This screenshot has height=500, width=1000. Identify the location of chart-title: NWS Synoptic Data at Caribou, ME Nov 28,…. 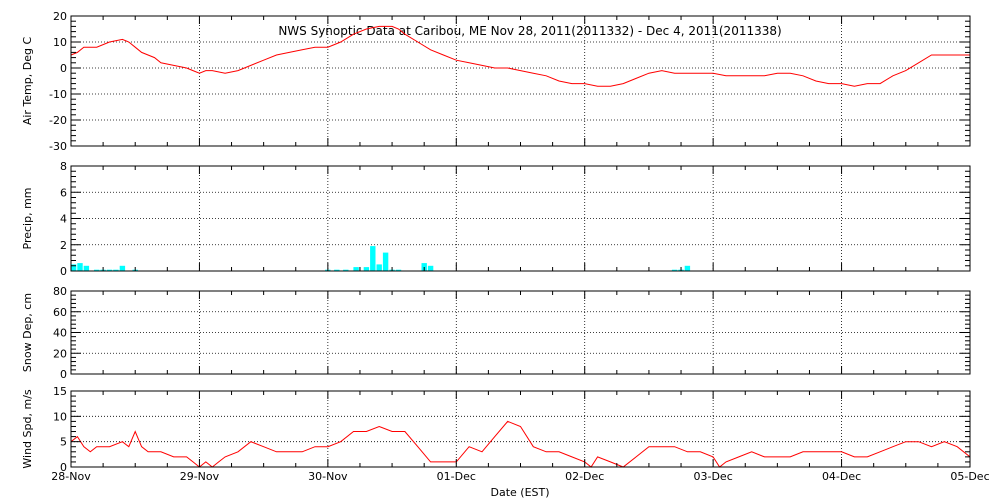
(529, 31).